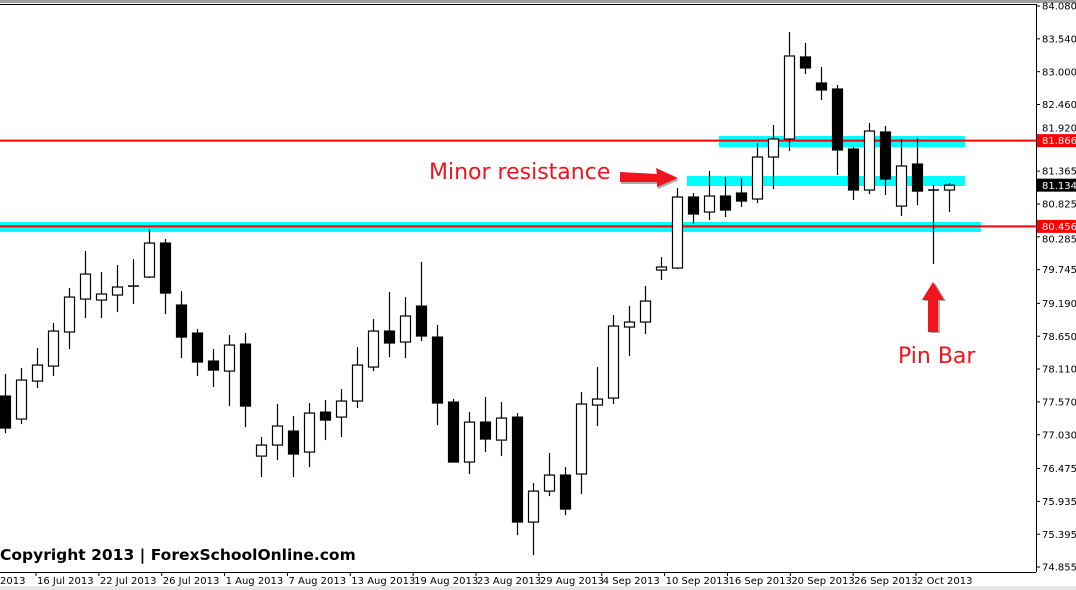 The width and height of the screenshot is (1076, 590). Describe the element at coordinates (1059, 304) in the screenshot. I see `y-tick-label: 79.190` at that location.